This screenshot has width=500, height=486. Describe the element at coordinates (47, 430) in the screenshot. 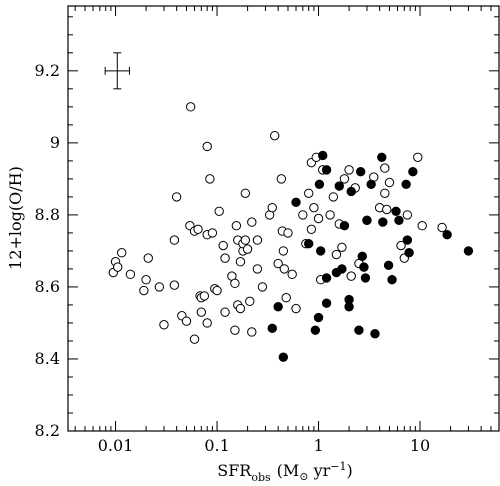

I see `y-tick-label: 8.2` at that location.